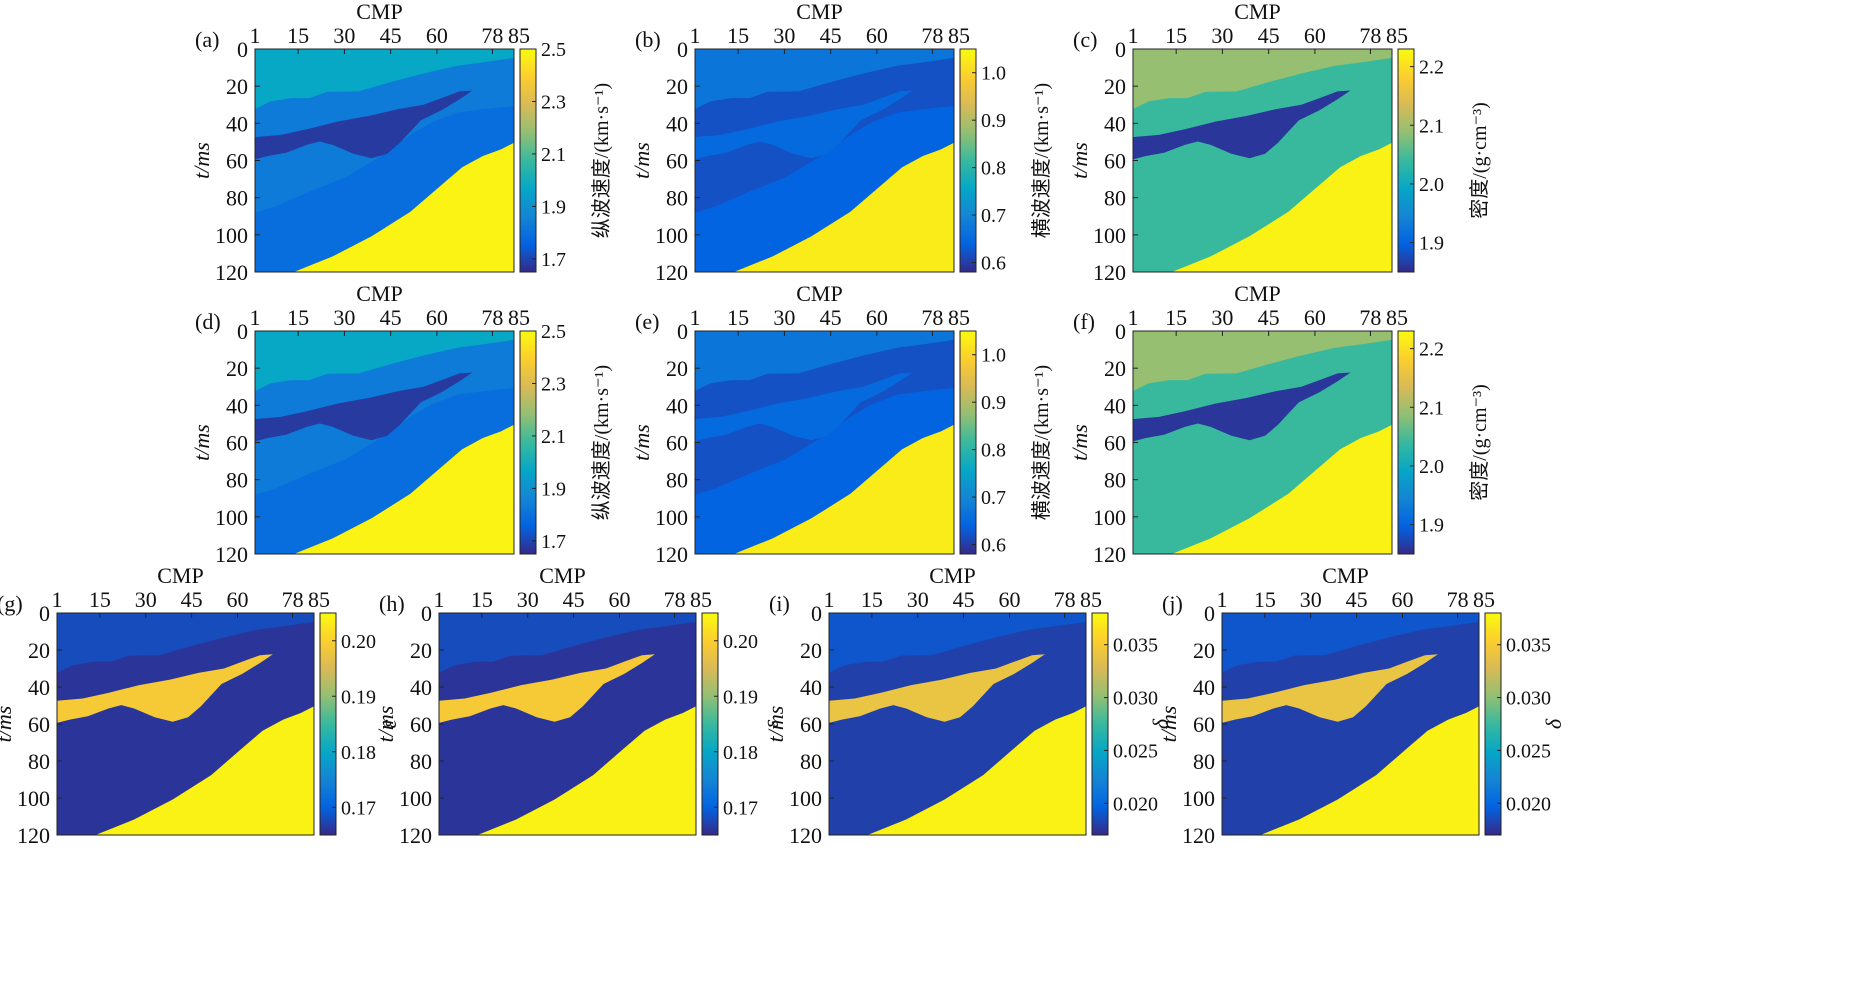  I want to click on colorbar-tick-label: 0.9, so click(993, 403).